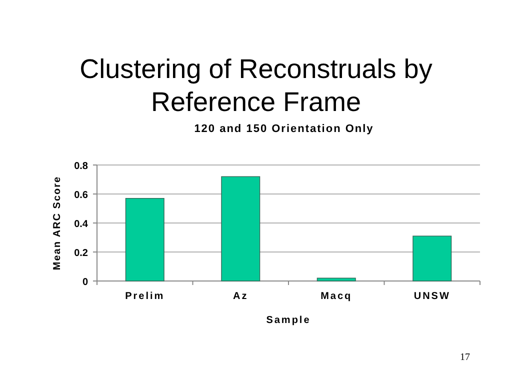 Image resolution: width=512 pixels, height=384 pixels. What do you see at coordinates (284, 129) in the screenshot?
I see `chart-subtitle: 120 and 150 Orientation Only` at bounding box center [284, 129].